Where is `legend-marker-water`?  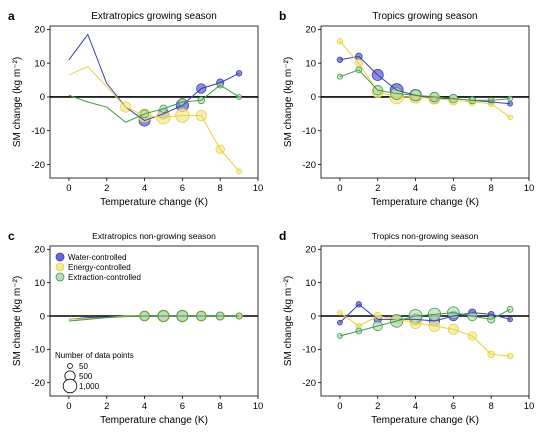
legend-marker-water is located at coordinates (60, 257).